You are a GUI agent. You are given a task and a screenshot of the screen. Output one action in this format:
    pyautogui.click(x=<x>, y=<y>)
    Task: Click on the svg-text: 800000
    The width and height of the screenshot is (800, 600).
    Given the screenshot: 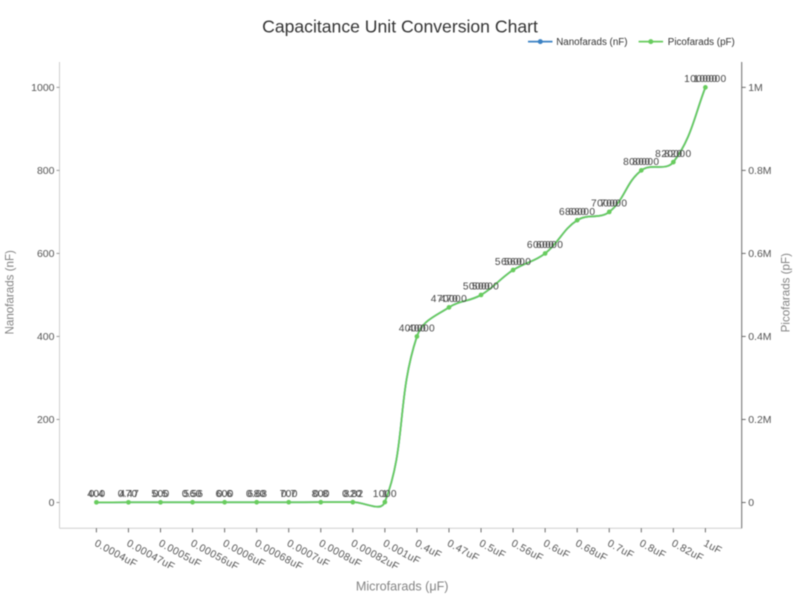 What is the action you would take?
    pyautogui.click(x=641, y=162)
    